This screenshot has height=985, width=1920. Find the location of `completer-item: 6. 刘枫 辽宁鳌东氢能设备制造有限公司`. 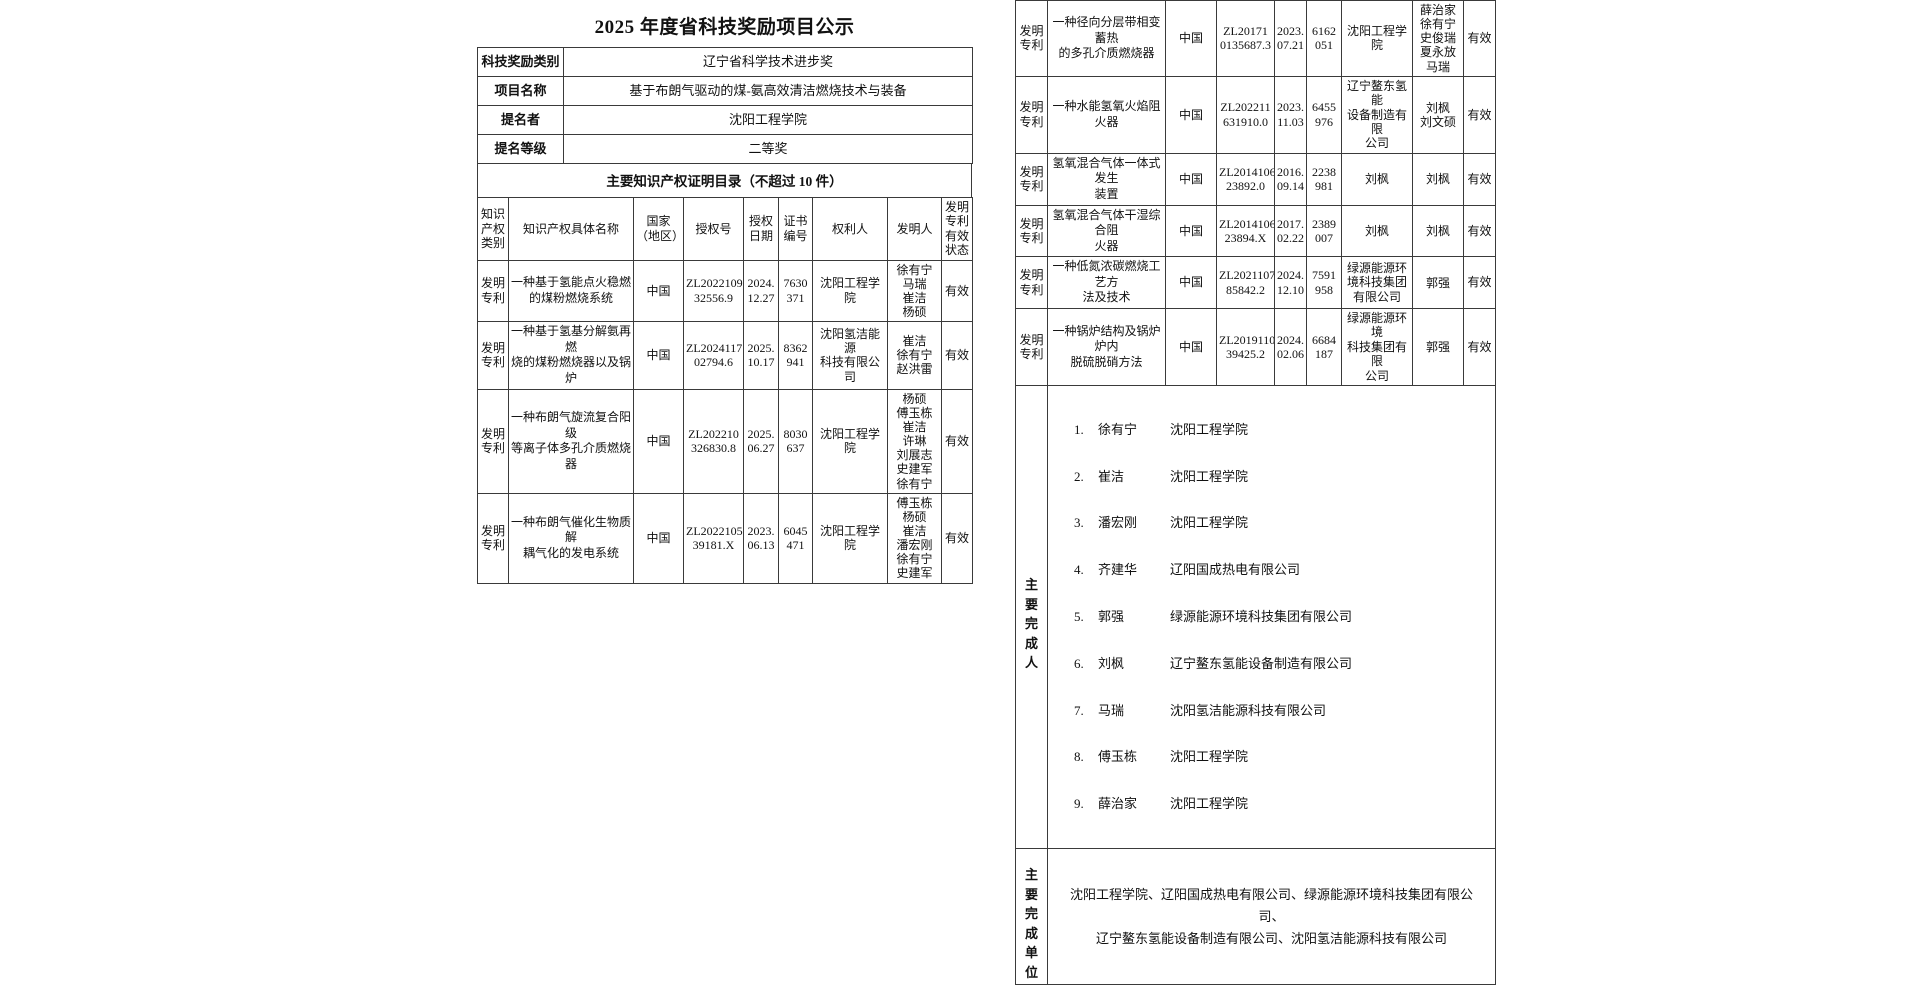

completer-item: 6. 刘枫 辽宁鳌东氢能设备制造有限公司 is located at coordinates (1282, 664).